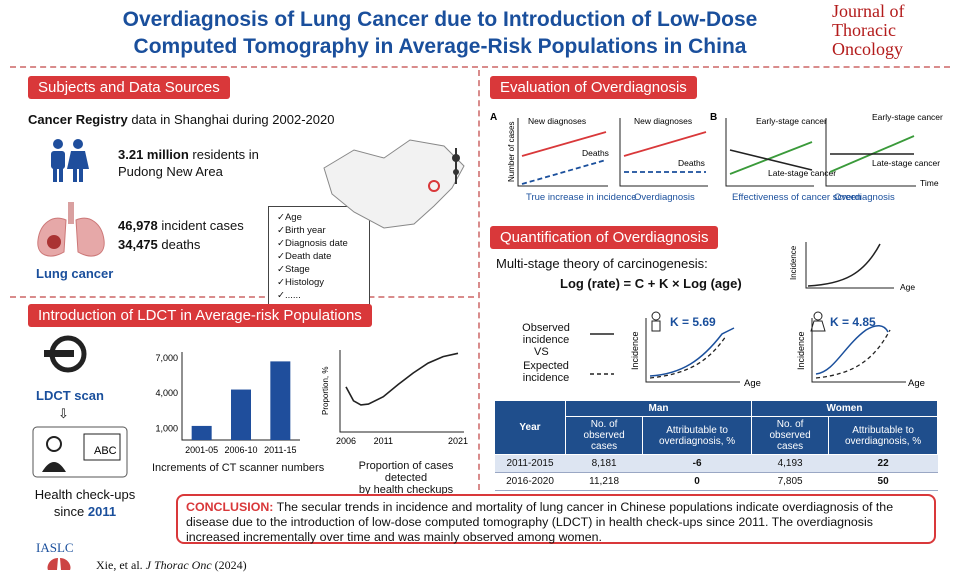 This screenshot has width=960, height=577. Describe the element at coordinates (844, 408) in the screenshot. I see `women-header: Women` at that location.